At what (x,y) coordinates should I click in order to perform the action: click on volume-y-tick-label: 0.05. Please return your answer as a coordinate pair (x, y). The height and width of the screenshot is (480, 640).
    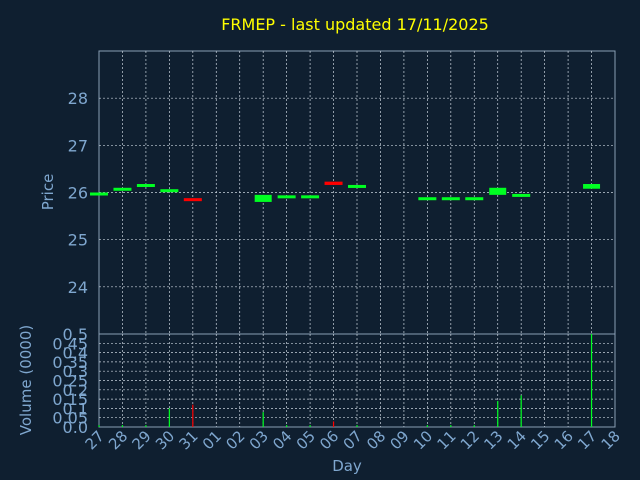
    Looking at the image, I should click on (70, 418).